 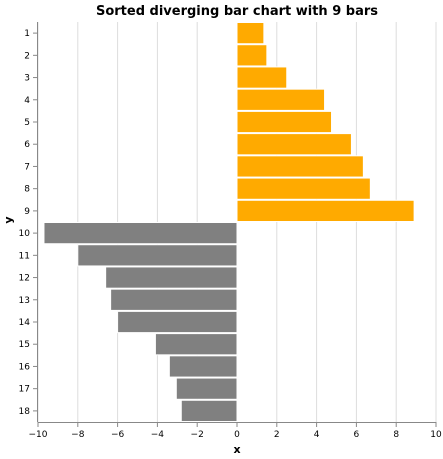 What do you see at coordinates (277, 435) in the screenshot?
I see `x-tick-label: 2` at bounding box center [277, 435].